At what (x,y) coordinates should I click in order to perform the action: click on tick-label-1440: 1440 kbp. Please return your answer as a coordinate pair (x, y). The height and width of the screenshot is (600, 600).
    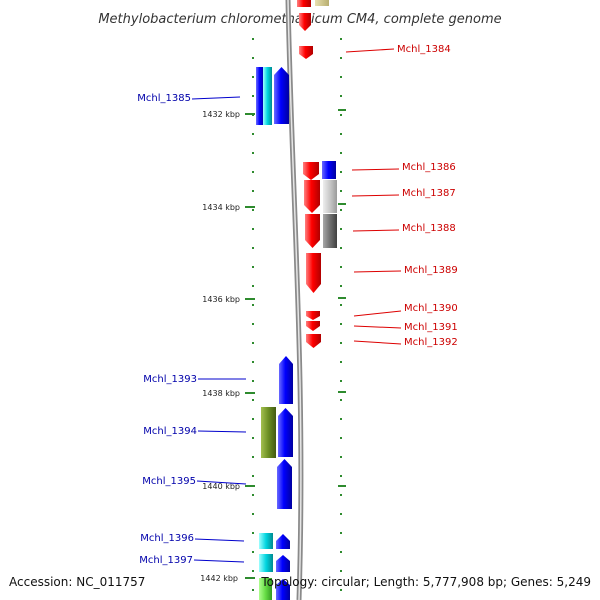
    Looking at the image, I should click on (221, 486).